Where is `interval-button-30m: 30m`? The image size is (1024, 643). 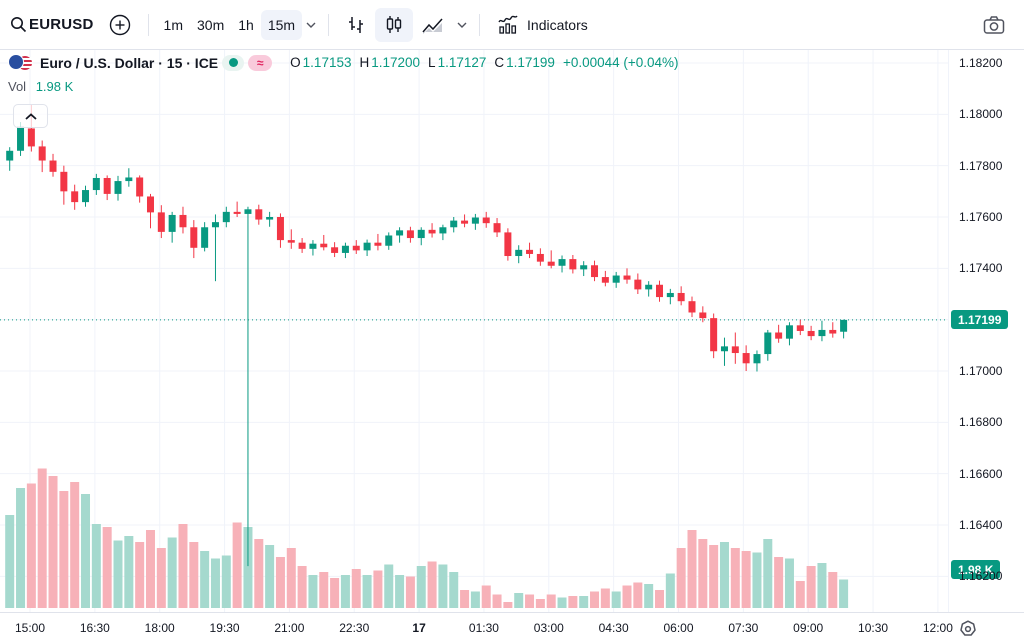 interval-button-30m: 30m is located at coordinates (211, 24).